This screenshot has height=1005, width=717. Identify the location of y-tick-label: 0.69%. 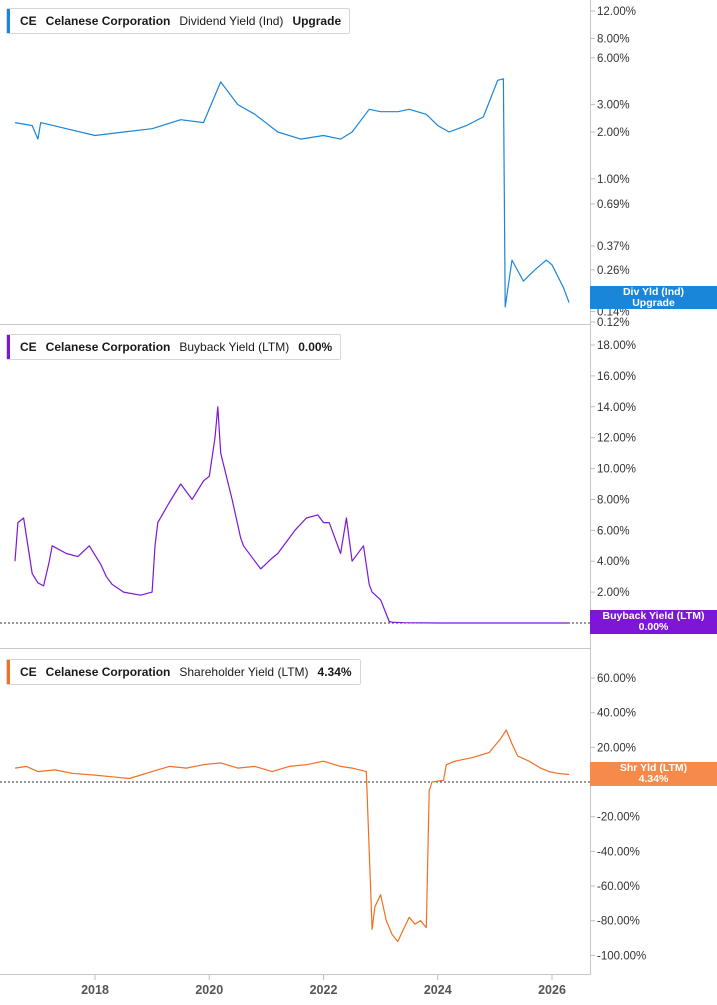
(613, 205).